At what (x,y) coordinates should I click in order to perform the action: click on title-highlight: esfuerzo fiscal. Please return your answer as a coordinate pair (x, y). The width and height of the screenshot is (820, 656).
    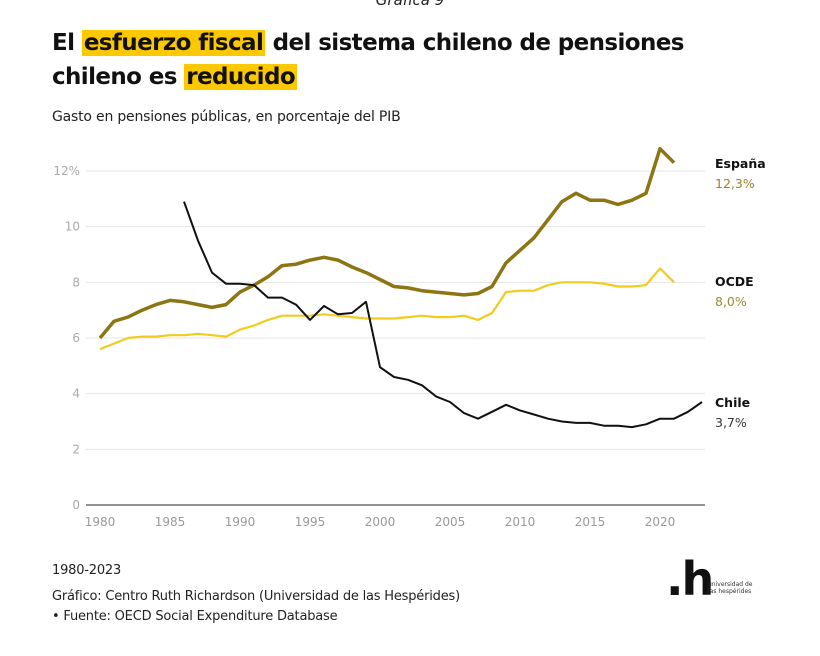
    Looking at the image, I should click on (173, 43).